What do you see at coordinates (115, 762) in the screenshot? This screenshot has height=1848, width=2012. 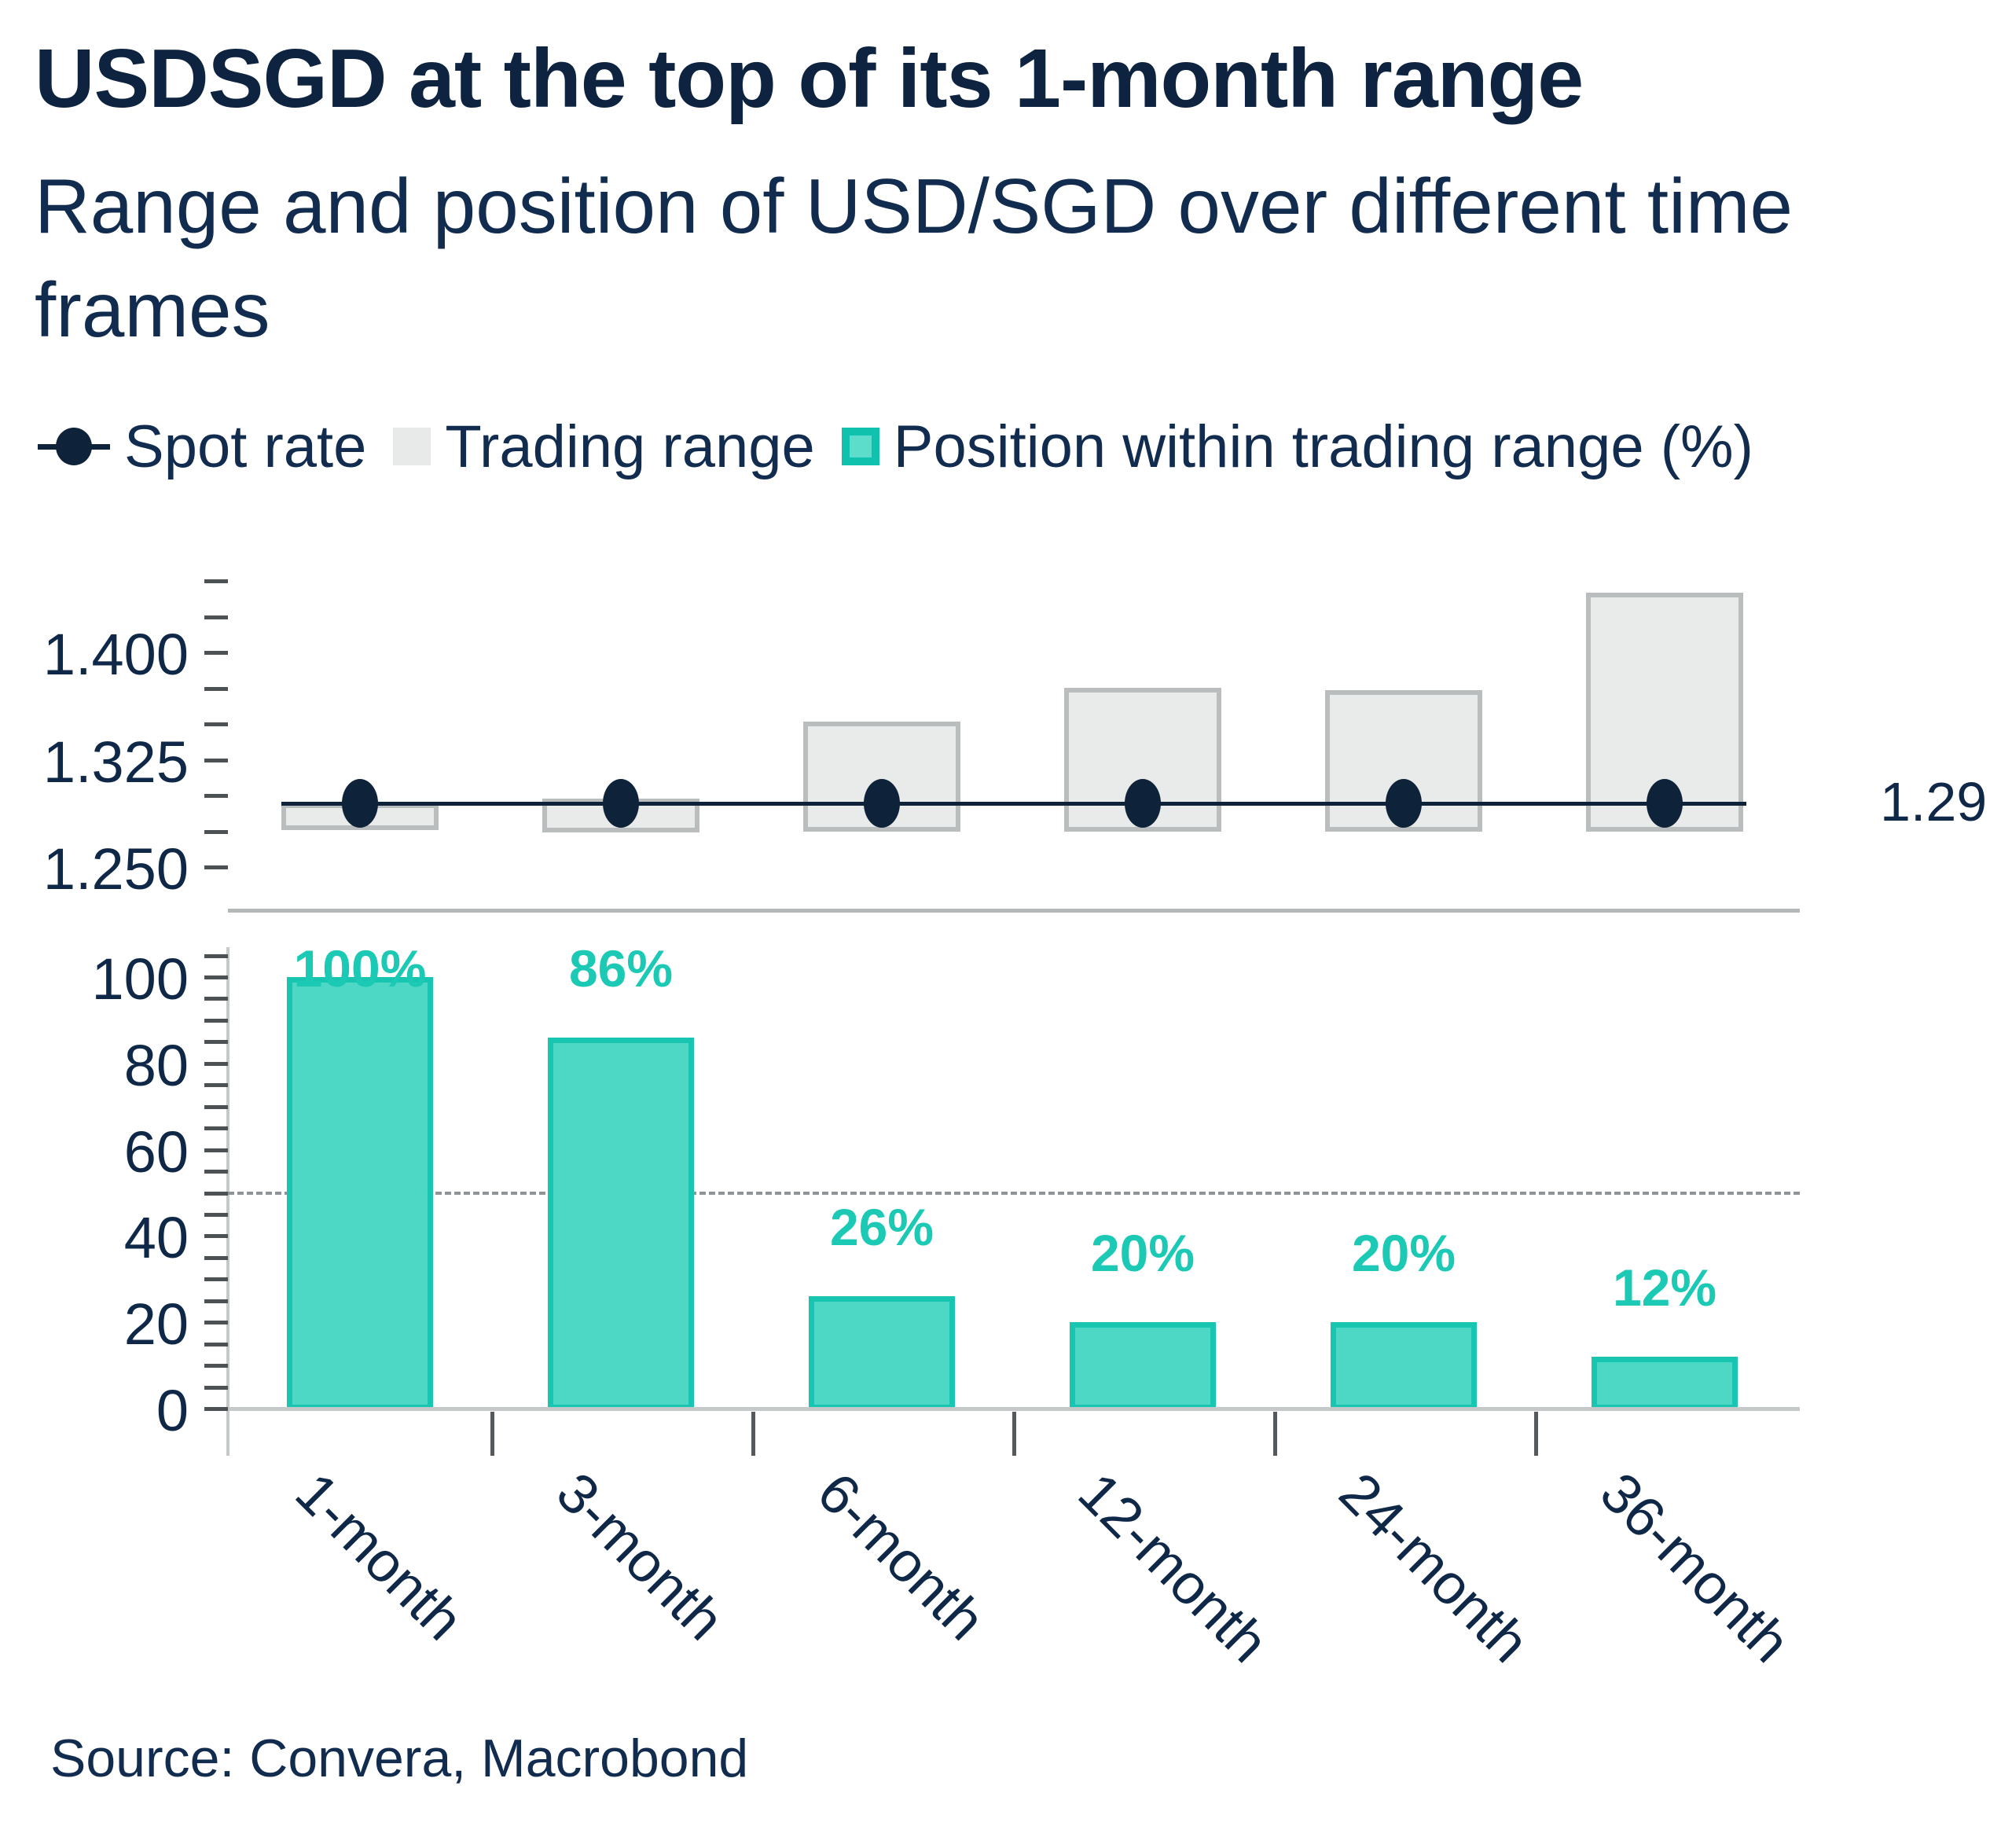 I see `top-axis-tick-label: 1.325` at bounding box center [115, 762].